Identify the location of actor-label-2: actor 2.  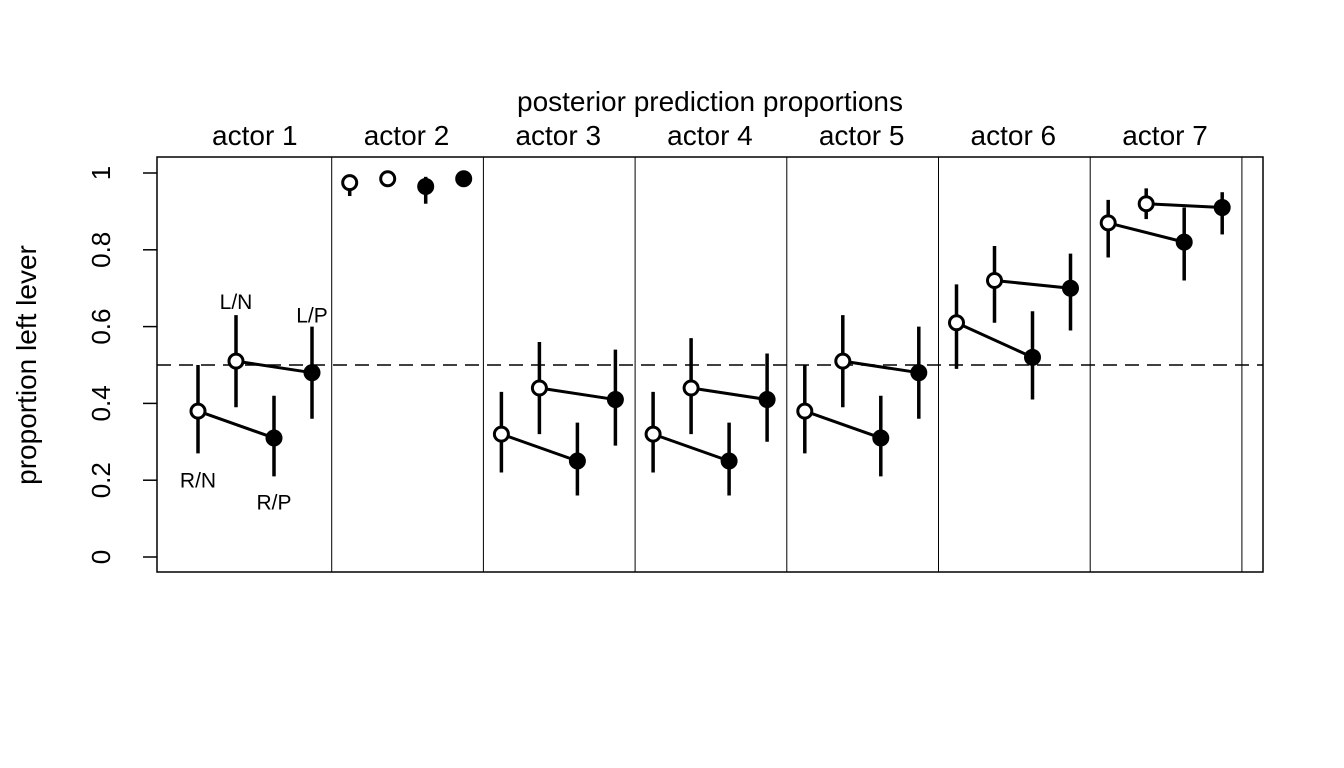
(407, 135).